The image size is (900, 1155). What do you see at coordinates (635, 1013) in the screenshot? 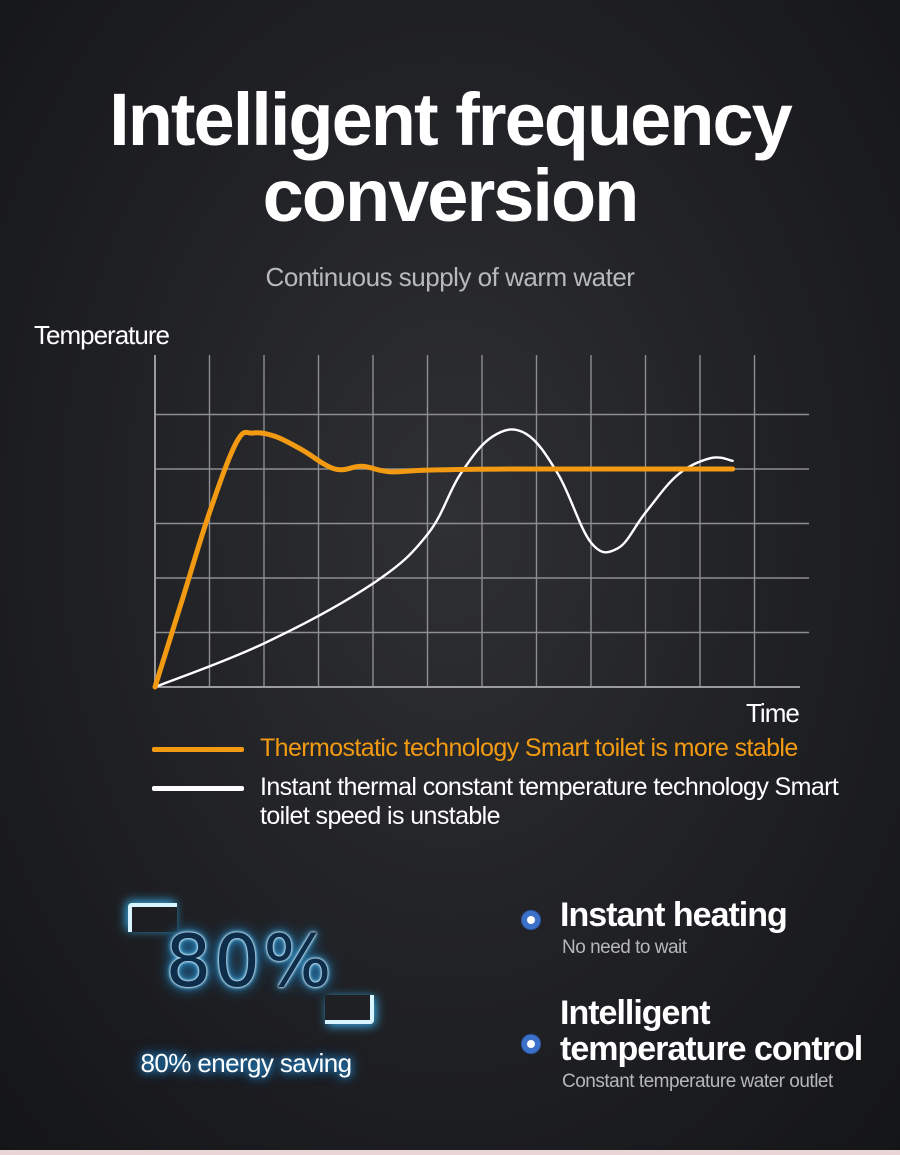
I see `feature-title-line1: Intelligent` at bounding box center [635, 1013].